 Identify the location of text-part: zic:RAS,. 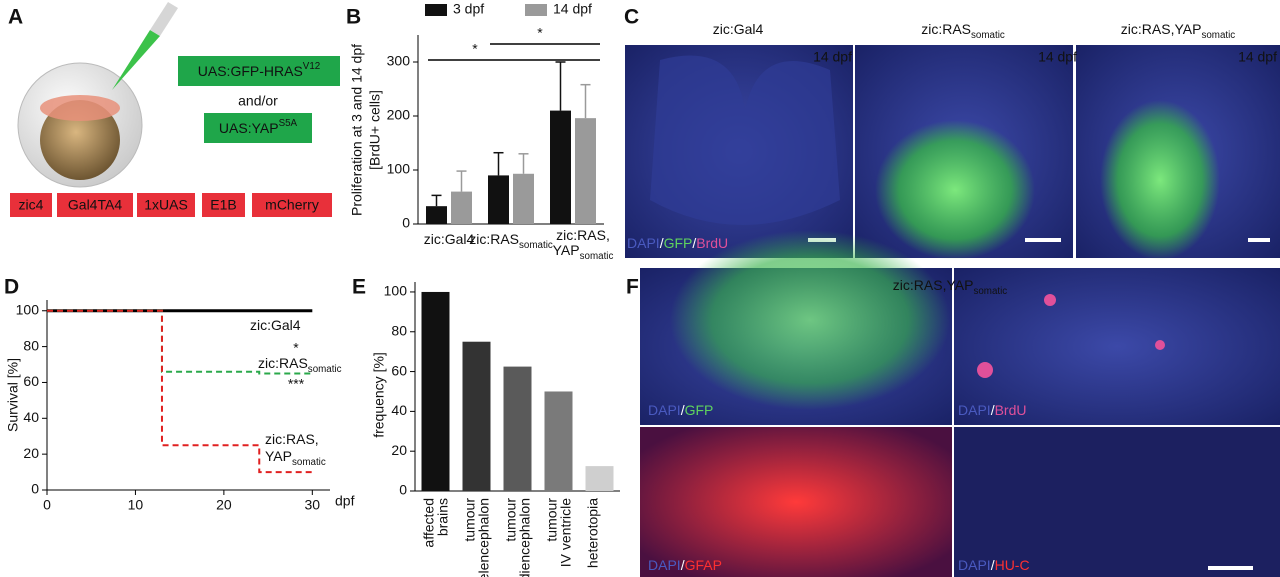
(583, 235).